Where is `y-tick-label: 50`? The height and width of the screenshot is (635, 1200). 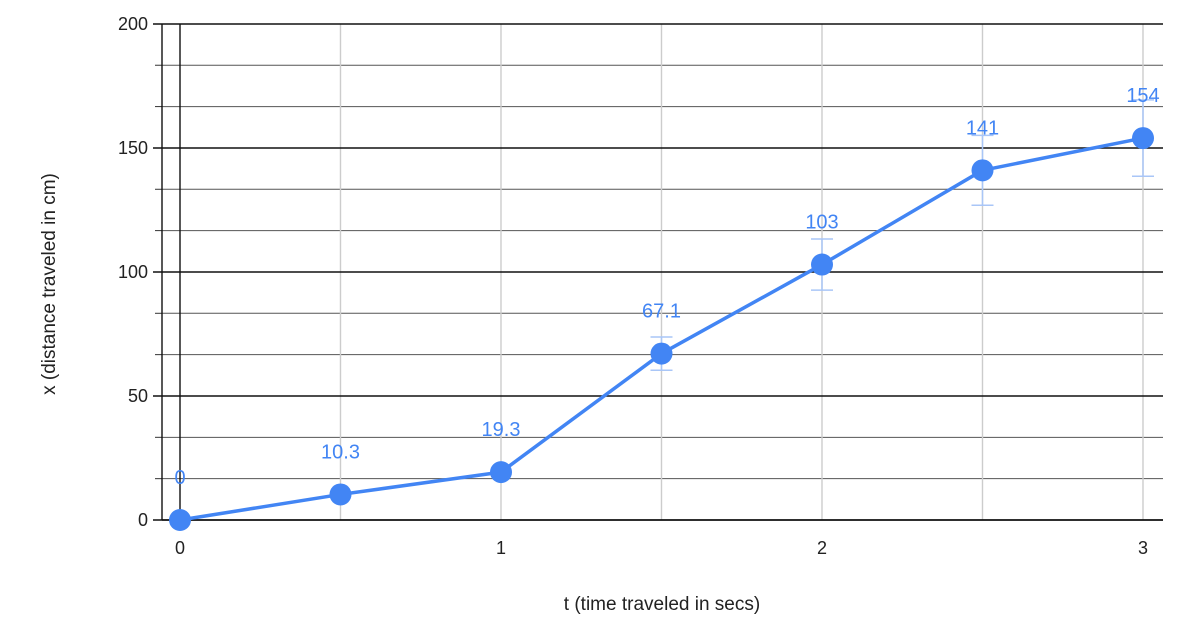
y-tick-label: 50 is located at coordinates (138, 396).